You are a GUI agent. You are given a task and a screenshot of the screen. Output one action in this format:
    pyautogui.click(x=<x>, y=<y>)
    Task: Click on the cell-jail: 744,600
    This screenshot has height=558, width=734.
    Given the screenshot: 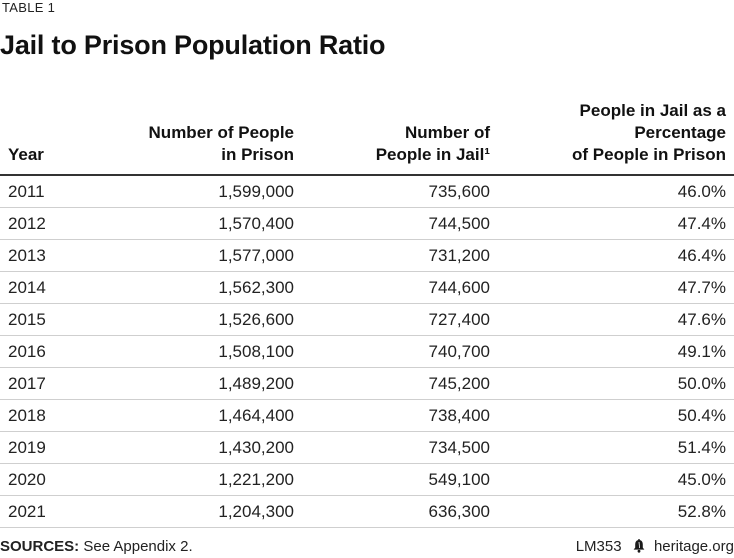 What is the action you would take?
    pyautogui.click(x=400, y=287)
    